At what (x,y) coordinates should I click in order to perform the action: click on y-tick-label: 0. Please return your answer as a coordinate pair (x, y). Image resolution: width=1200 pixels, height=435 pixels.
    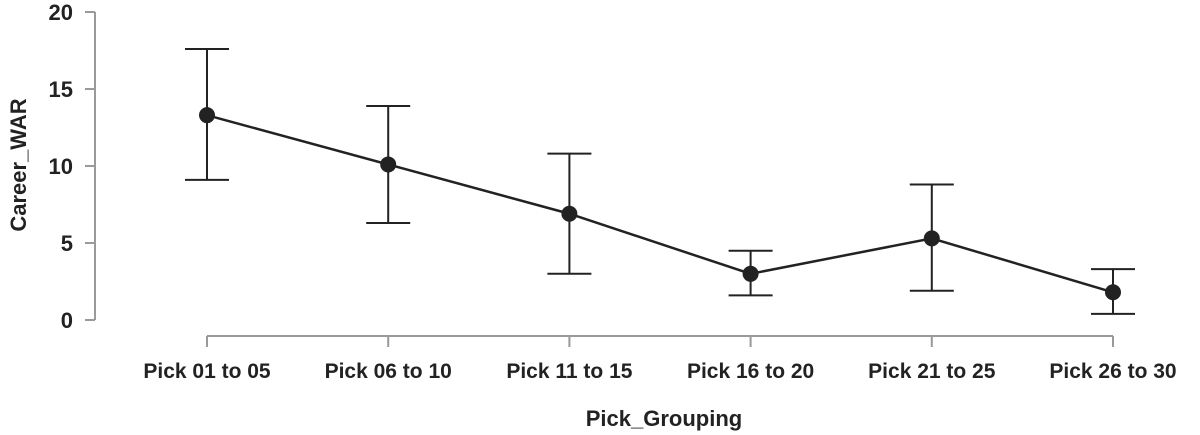
    Looking at the image, I should click on (67, 320).